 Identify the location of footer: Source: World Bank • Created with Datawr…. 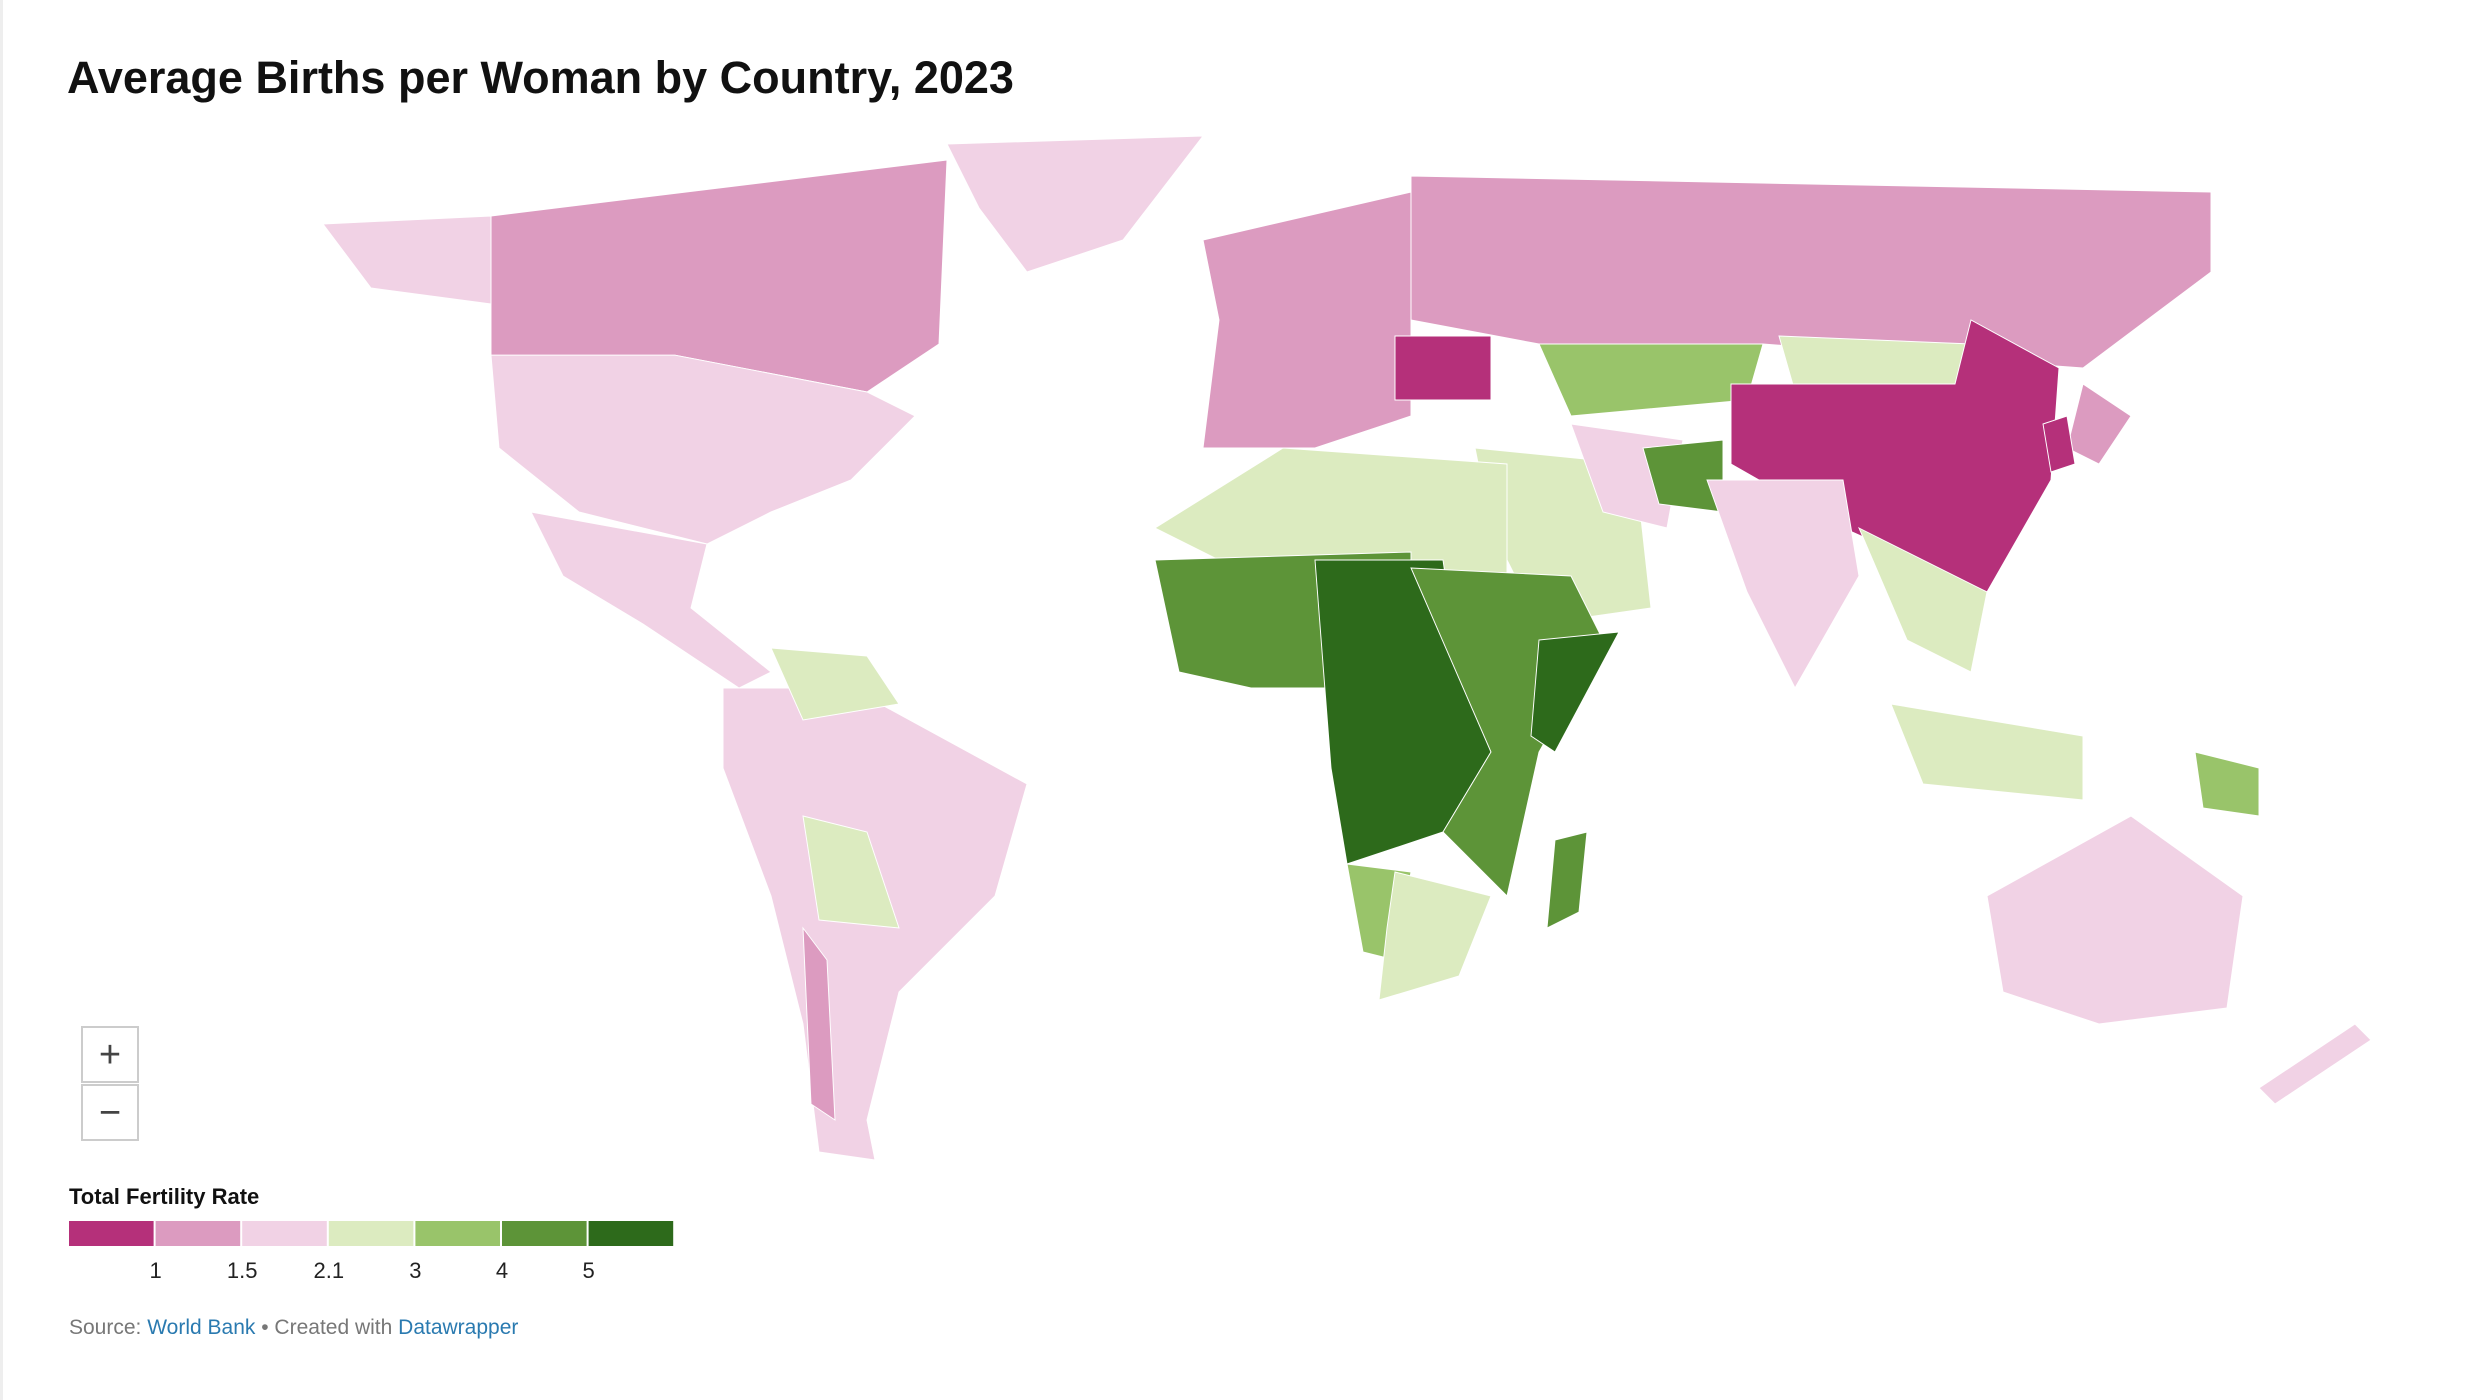
(293, 1328).